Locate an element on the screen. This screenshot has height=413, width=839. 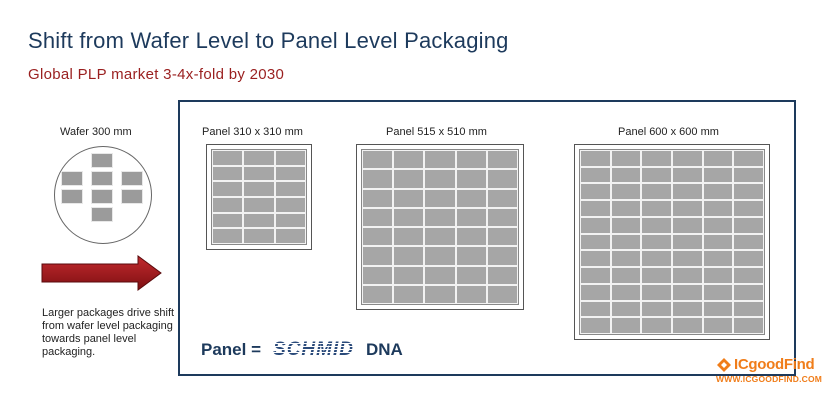
panel-label-600: Panel 600 x 600 mm is located at coordinates (668, 132).